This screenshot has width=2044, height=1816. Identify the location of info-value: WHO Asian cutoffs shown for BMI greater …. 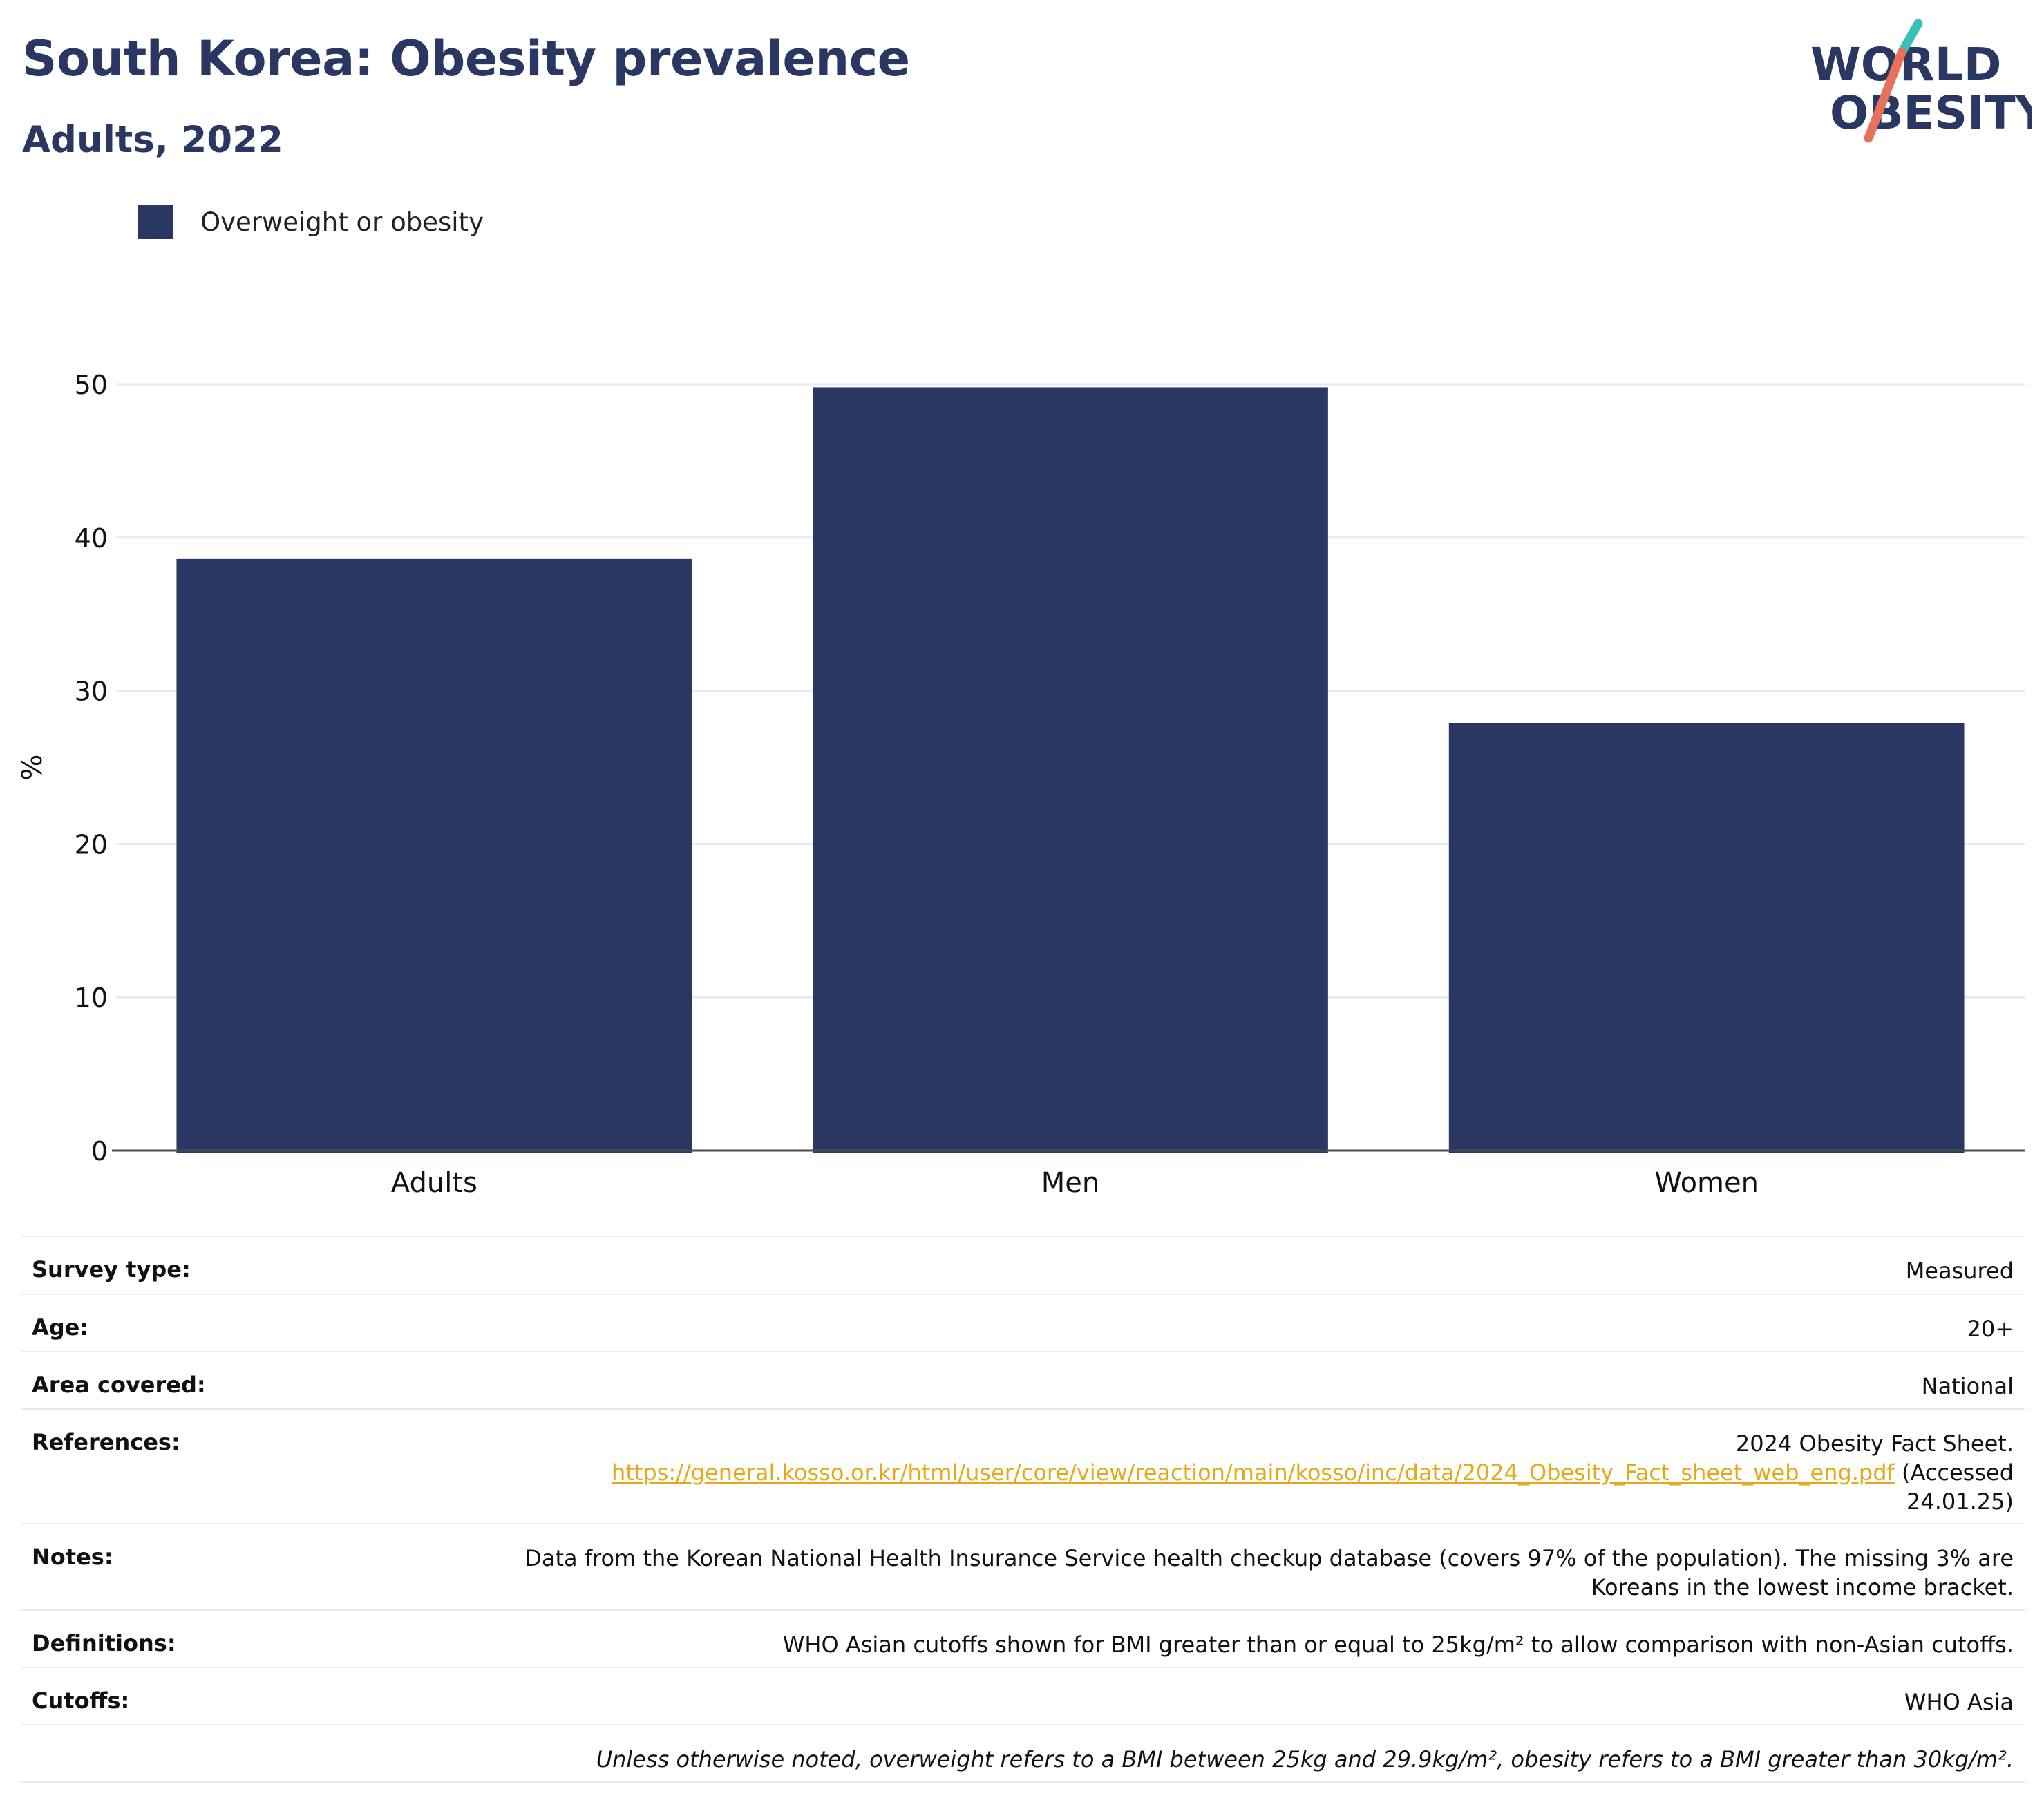
(1398, 1644).